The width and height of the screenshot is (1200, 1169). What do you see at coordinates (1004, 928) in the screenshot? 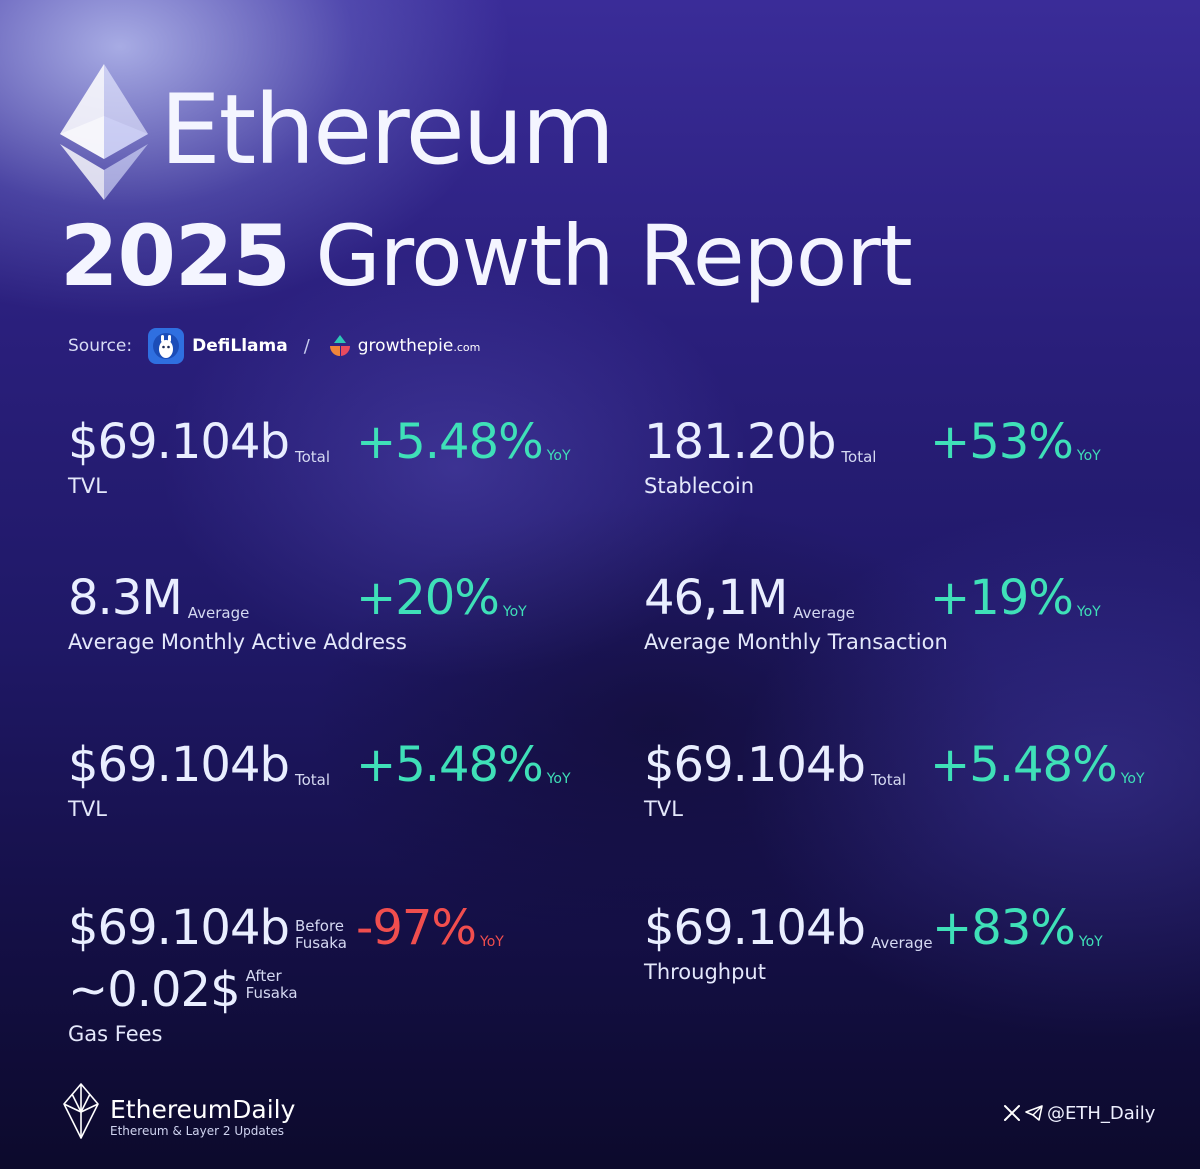
I see `change-value: +83%` at bounding box center [1004, 928].